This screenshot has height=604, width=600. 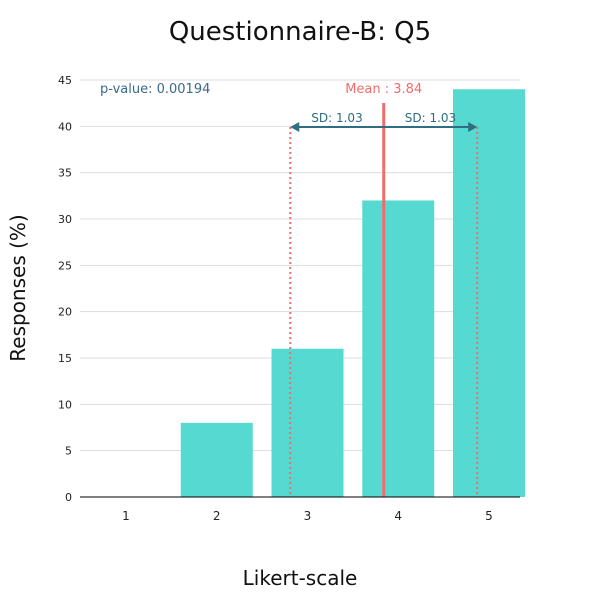 I want to click on y-tick-label: 45, so click(x=65, y=80).